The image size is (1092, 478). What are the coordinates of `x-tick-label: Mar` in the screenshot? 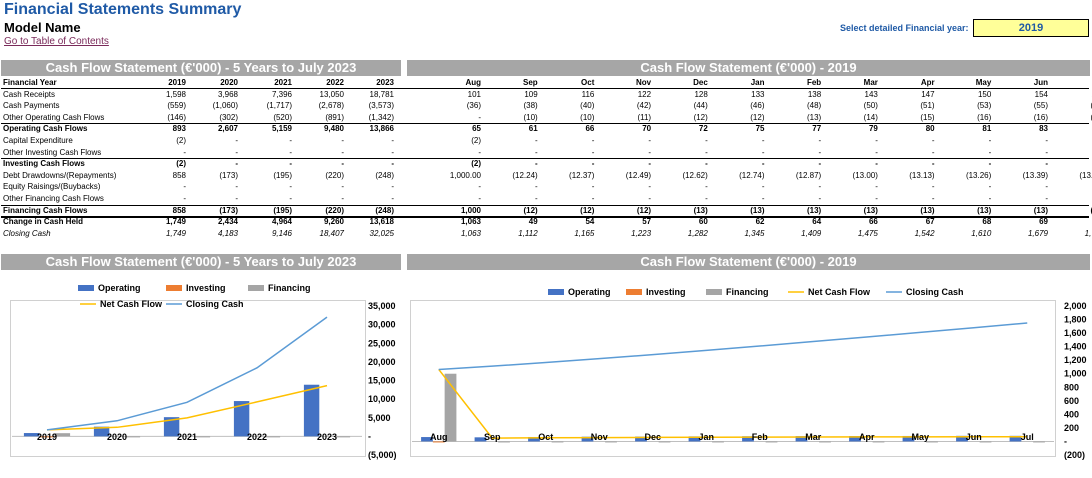 It's located at (813, 437).